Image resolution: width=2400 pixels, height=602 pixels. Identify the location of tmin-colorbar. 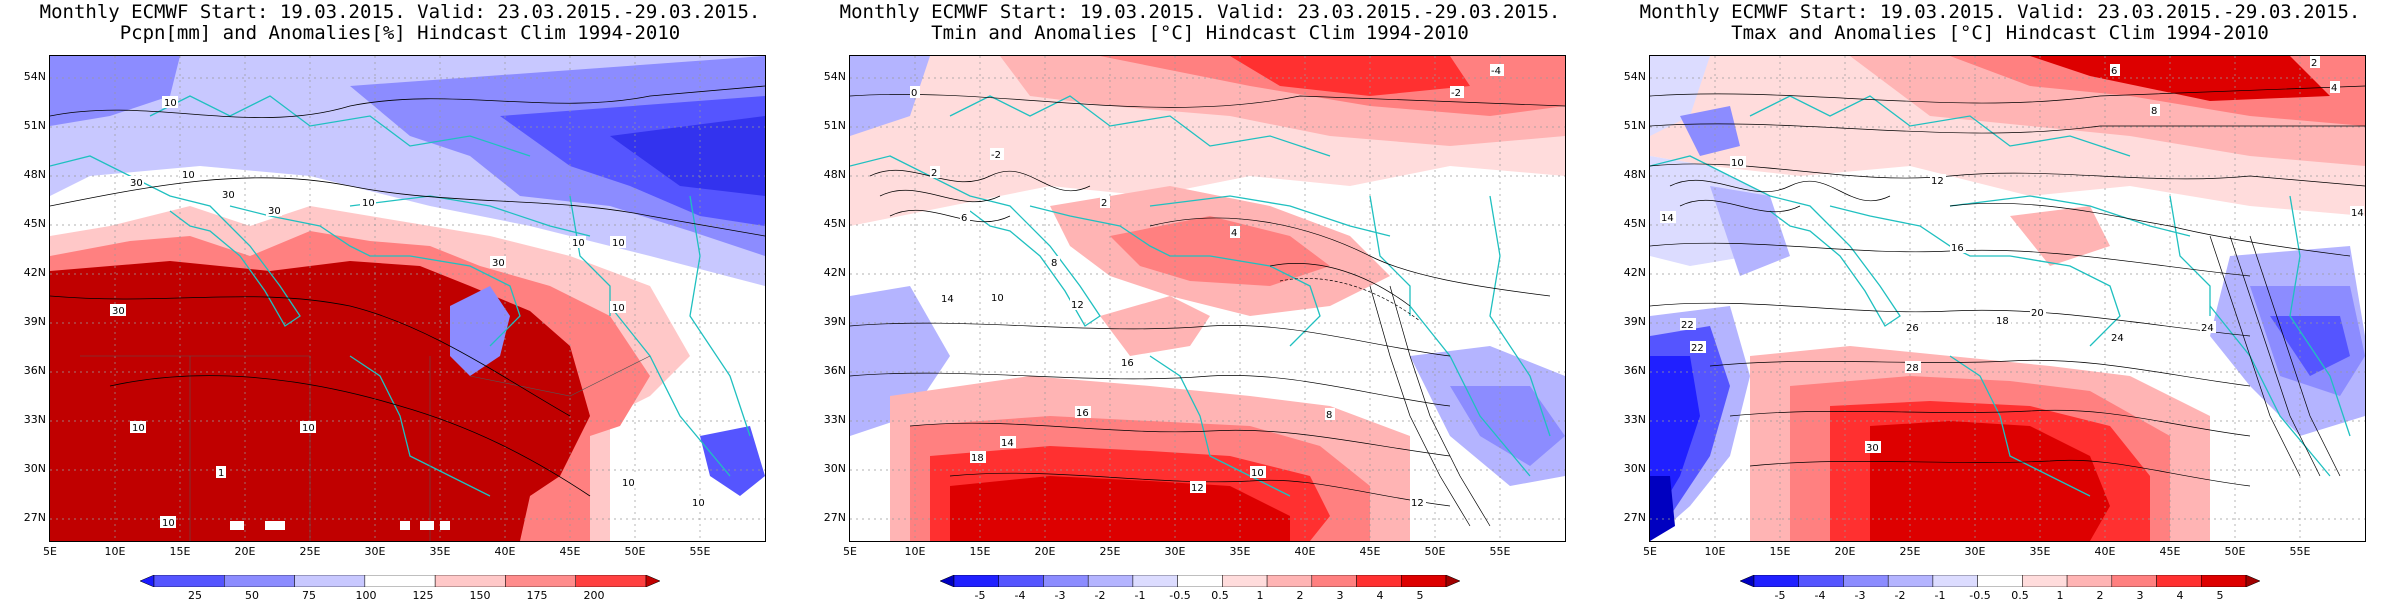
(1200, 581).